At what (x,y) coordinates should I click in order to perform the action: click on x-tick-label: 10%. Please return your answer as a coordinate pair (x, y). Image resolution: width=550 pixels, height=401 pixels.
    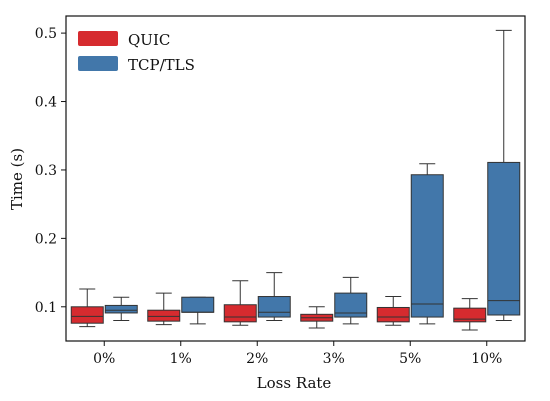
    Looking at the image, I should click on (486, 359).